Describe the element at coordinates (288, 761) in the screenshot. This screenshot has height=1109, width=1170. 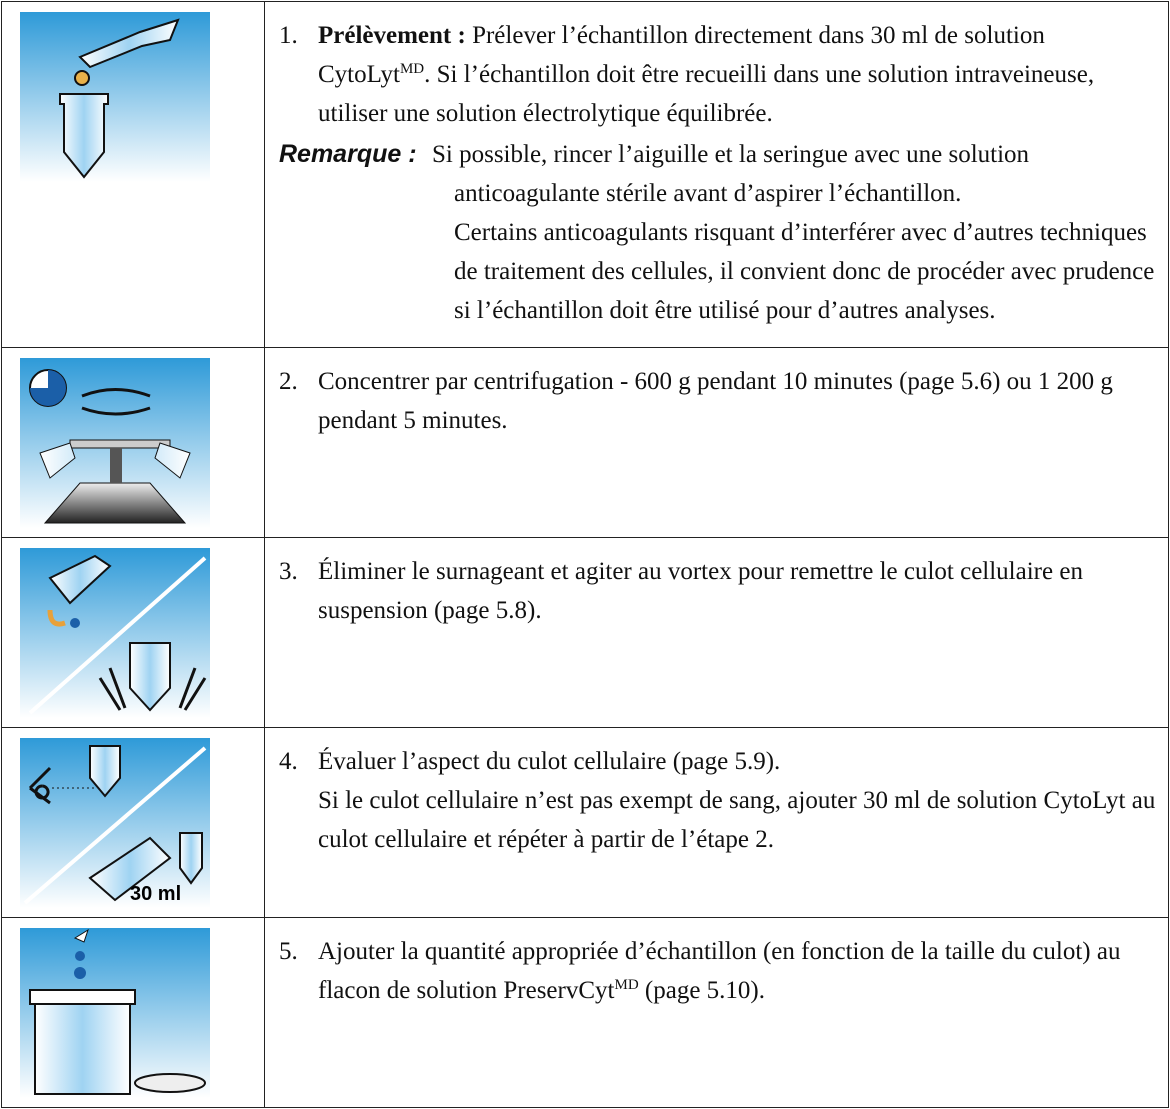
I see `step-number: 4.` at that location.